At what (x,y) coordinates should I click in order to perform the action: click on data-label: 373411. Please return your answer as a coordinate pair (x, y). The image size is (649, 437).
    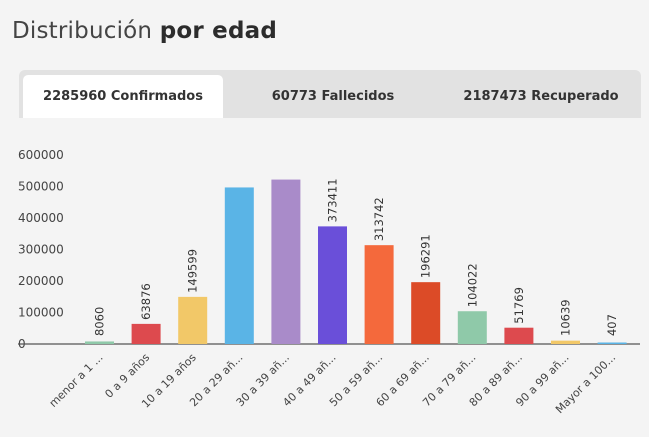
    Looking at the image, I should click on (333, 200).